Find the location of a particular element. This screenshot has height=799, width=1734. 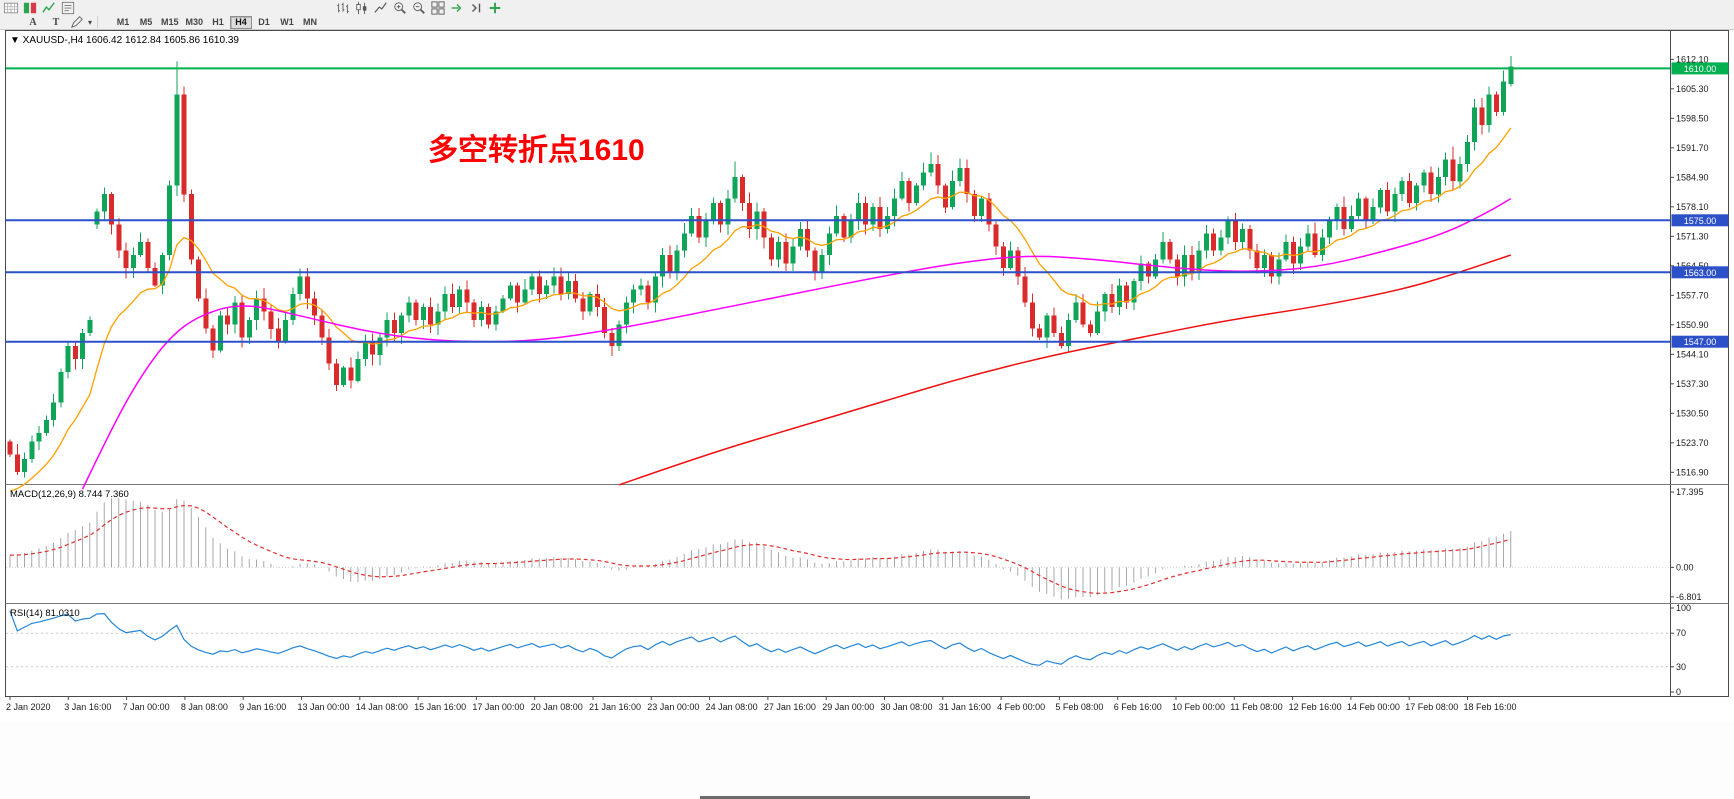

timeframe-M30: M30 is located at coordinates (194, 22).